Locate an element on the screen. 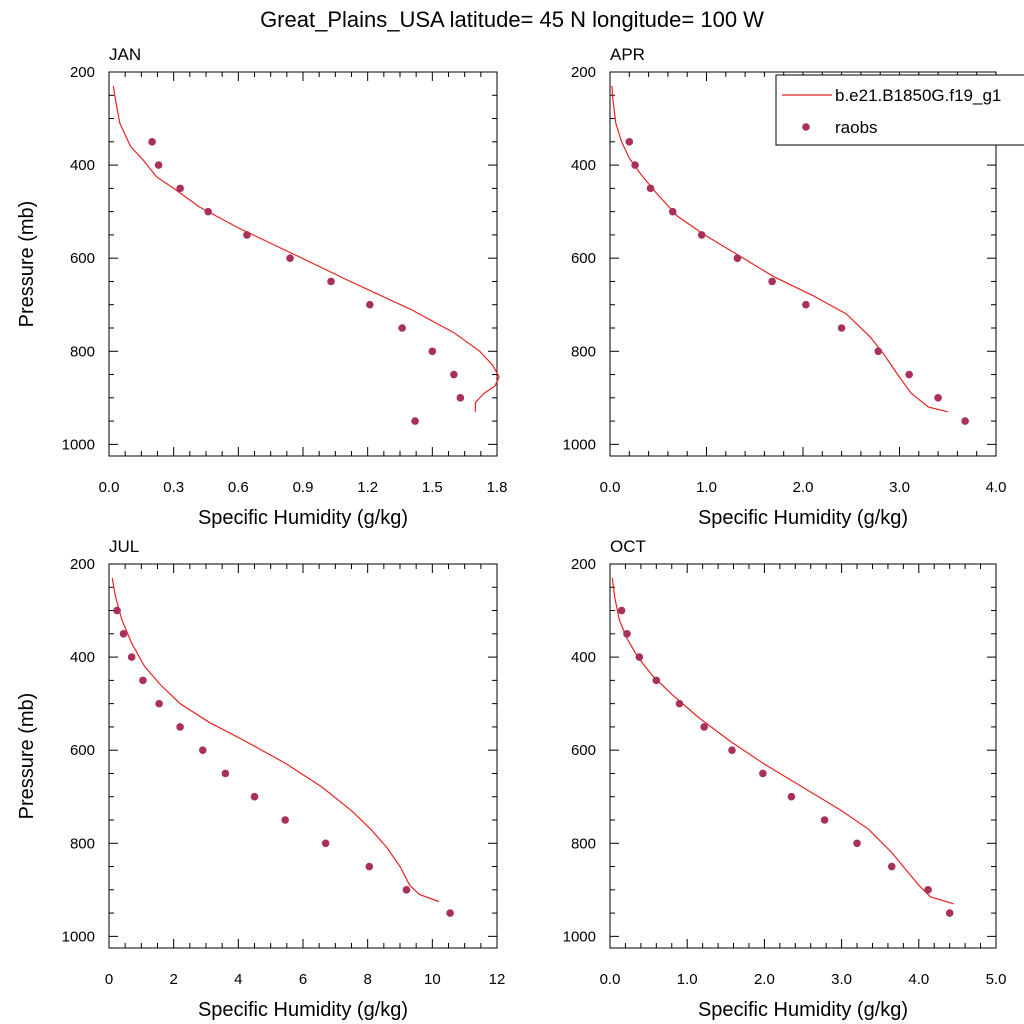 This screenshot has width=1024, height=1024. x-tick-label: 3.0 is located at coordinates (899, 487).